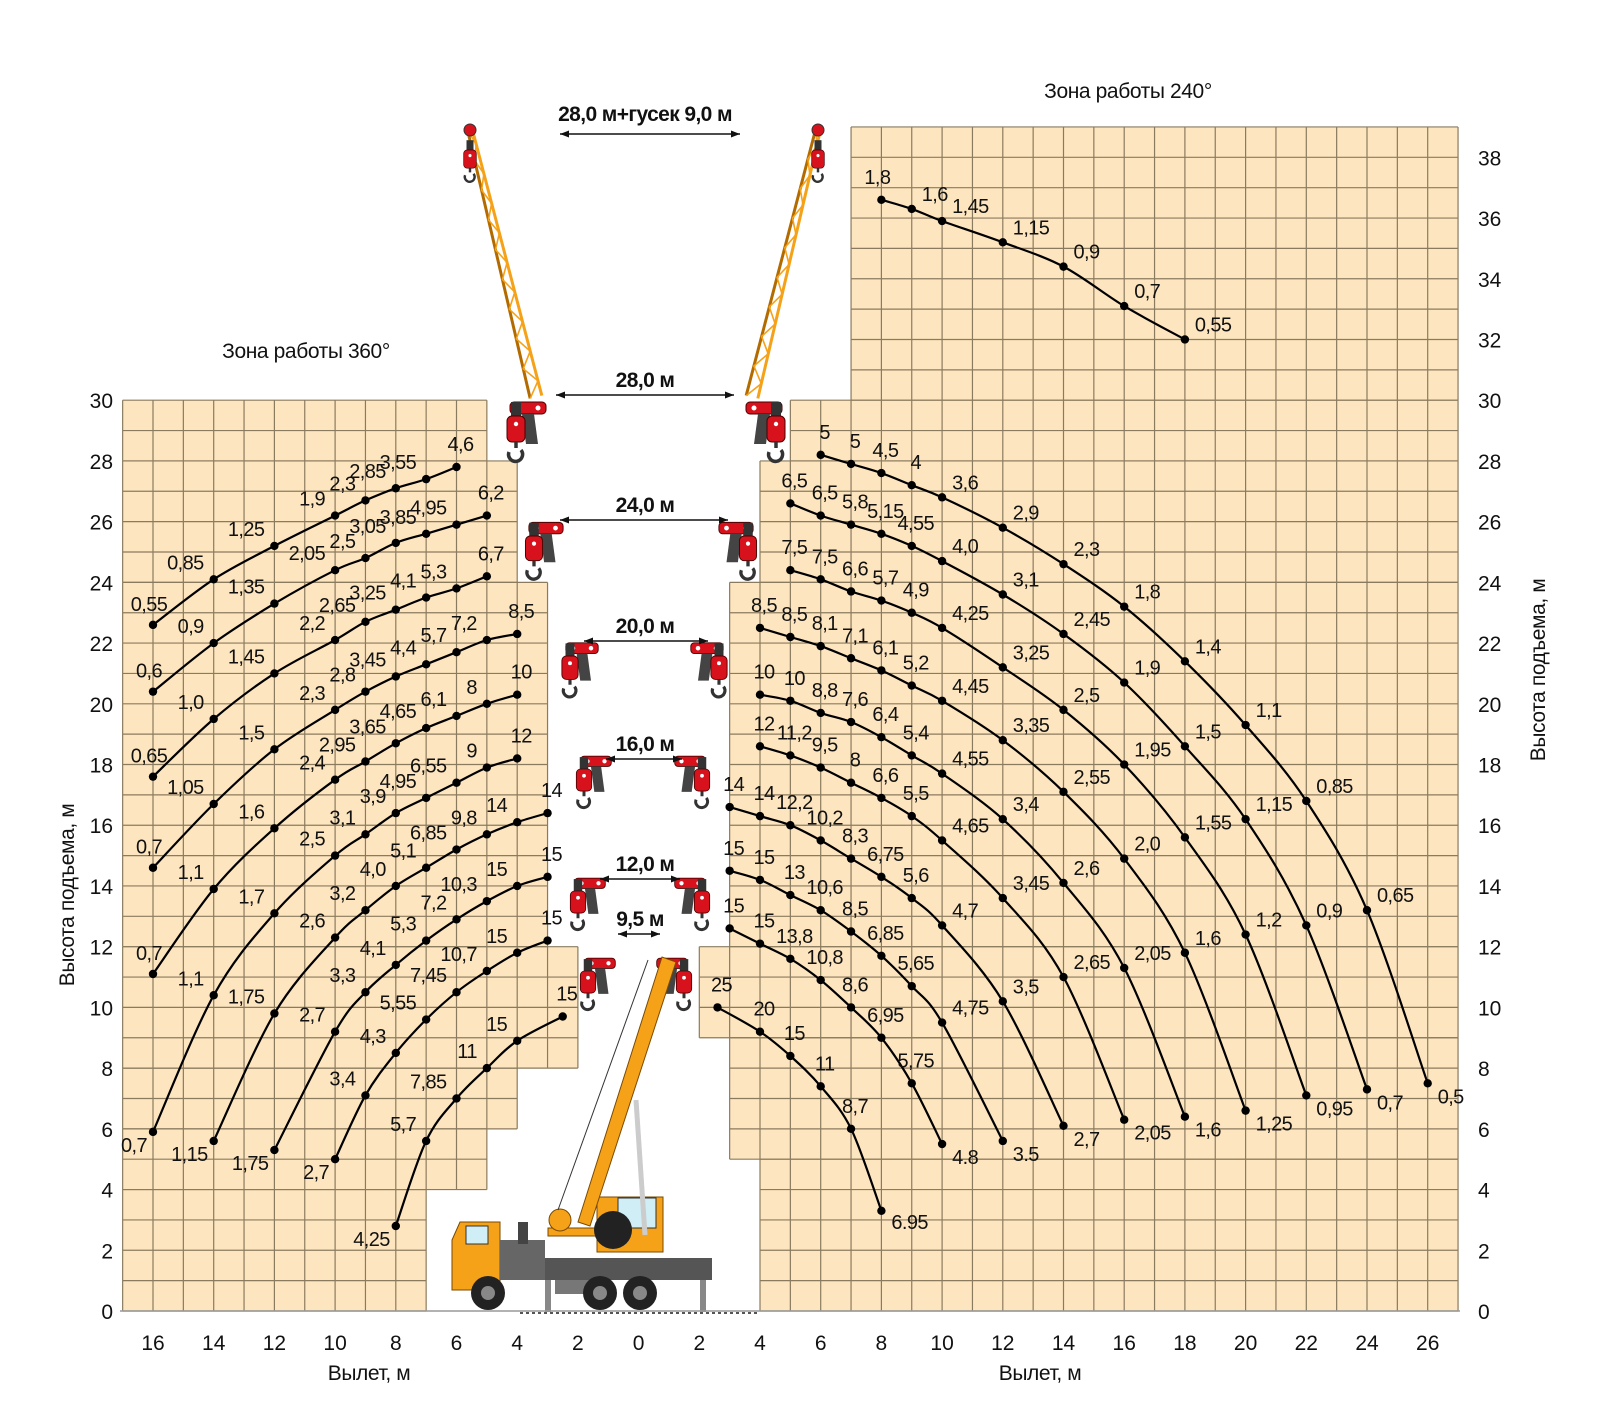 The image size is (1600, 1420). I want to click on load-label: 4,0, so click(373, 870).